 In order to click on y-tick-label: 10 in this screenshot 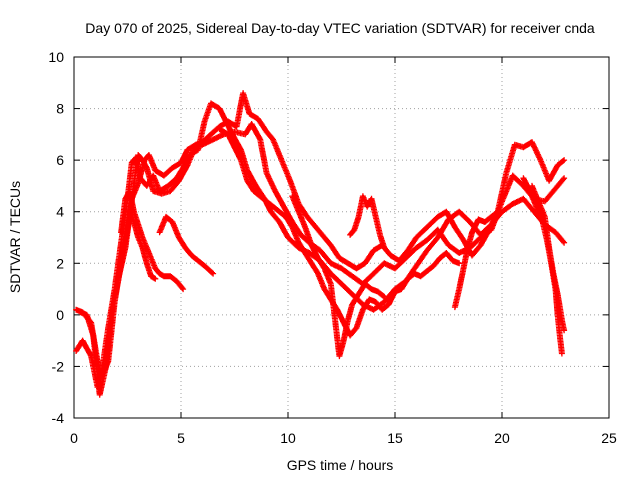, I will do `click(56, 57)`.